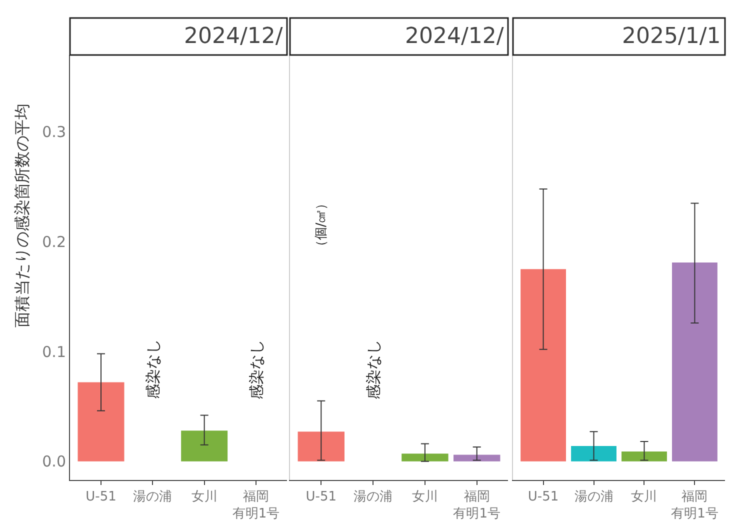 This screenshot has width=739, height=521. Describe the element at coordinates (54, 241) in the screenshot. I see `y-tick-label: 0.2` at that location.